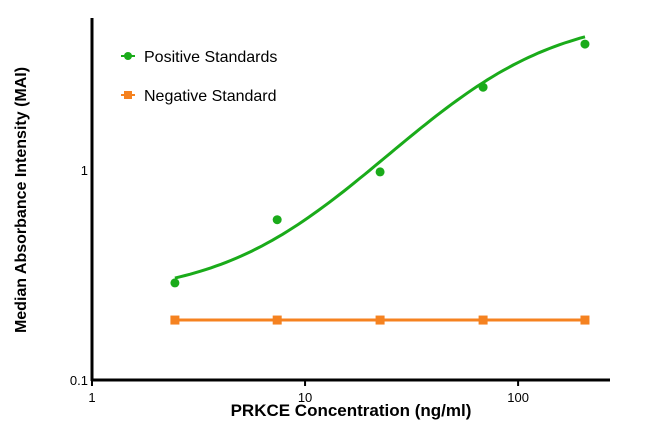  What do you see at coordinates (91, 397) in the screenshot?
I see `x-tick-label: 1` at bounding box center [91, 397].